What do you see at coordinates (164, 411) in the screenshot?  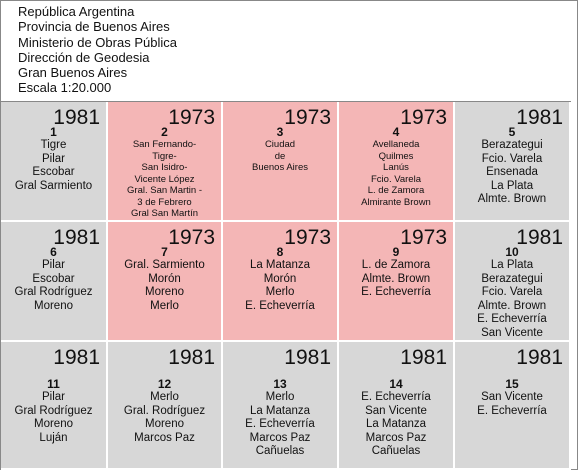 I see `sheet-body: 12 Merlo Gral. Rodríguez Moreno Marcos Paz` at bounding box center [164, 411].